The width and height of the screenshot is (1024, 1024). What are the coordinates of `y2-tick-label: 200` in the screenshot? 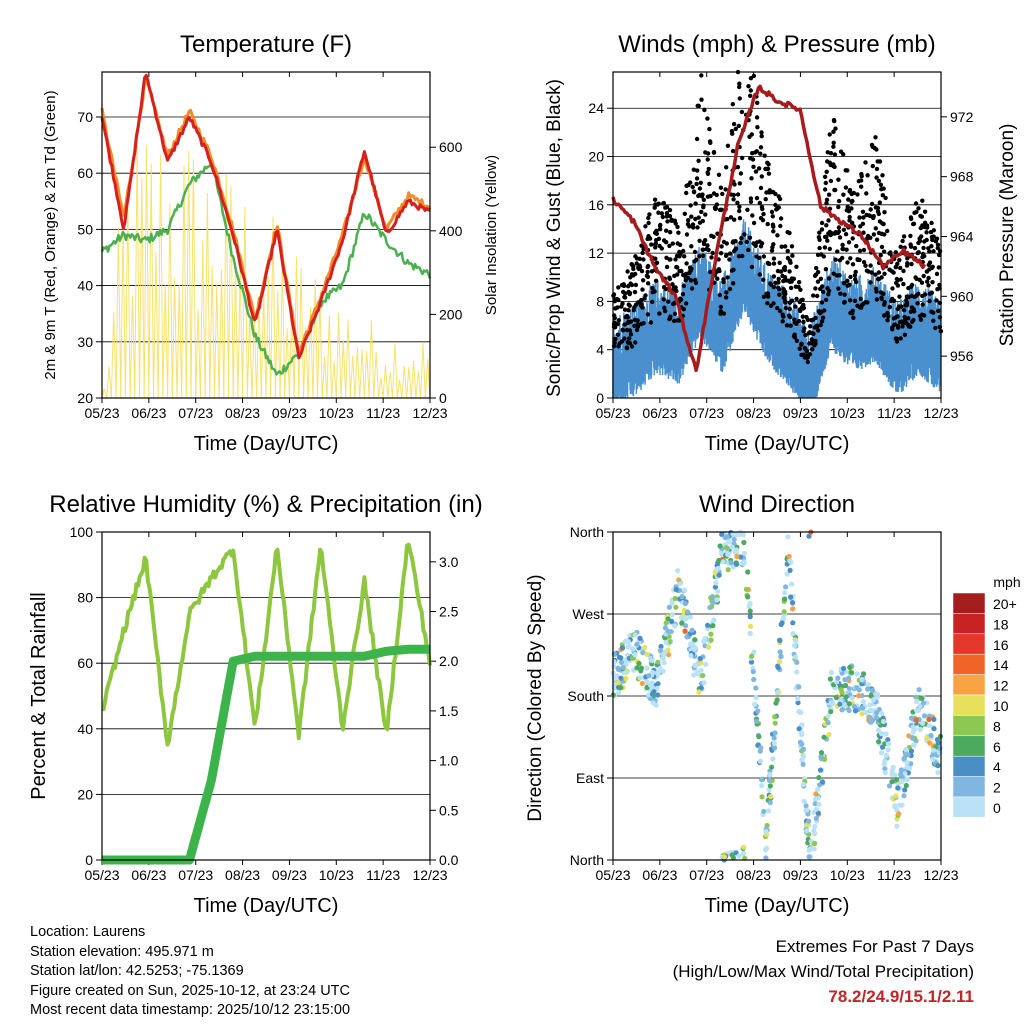 It's located at (451, 314).